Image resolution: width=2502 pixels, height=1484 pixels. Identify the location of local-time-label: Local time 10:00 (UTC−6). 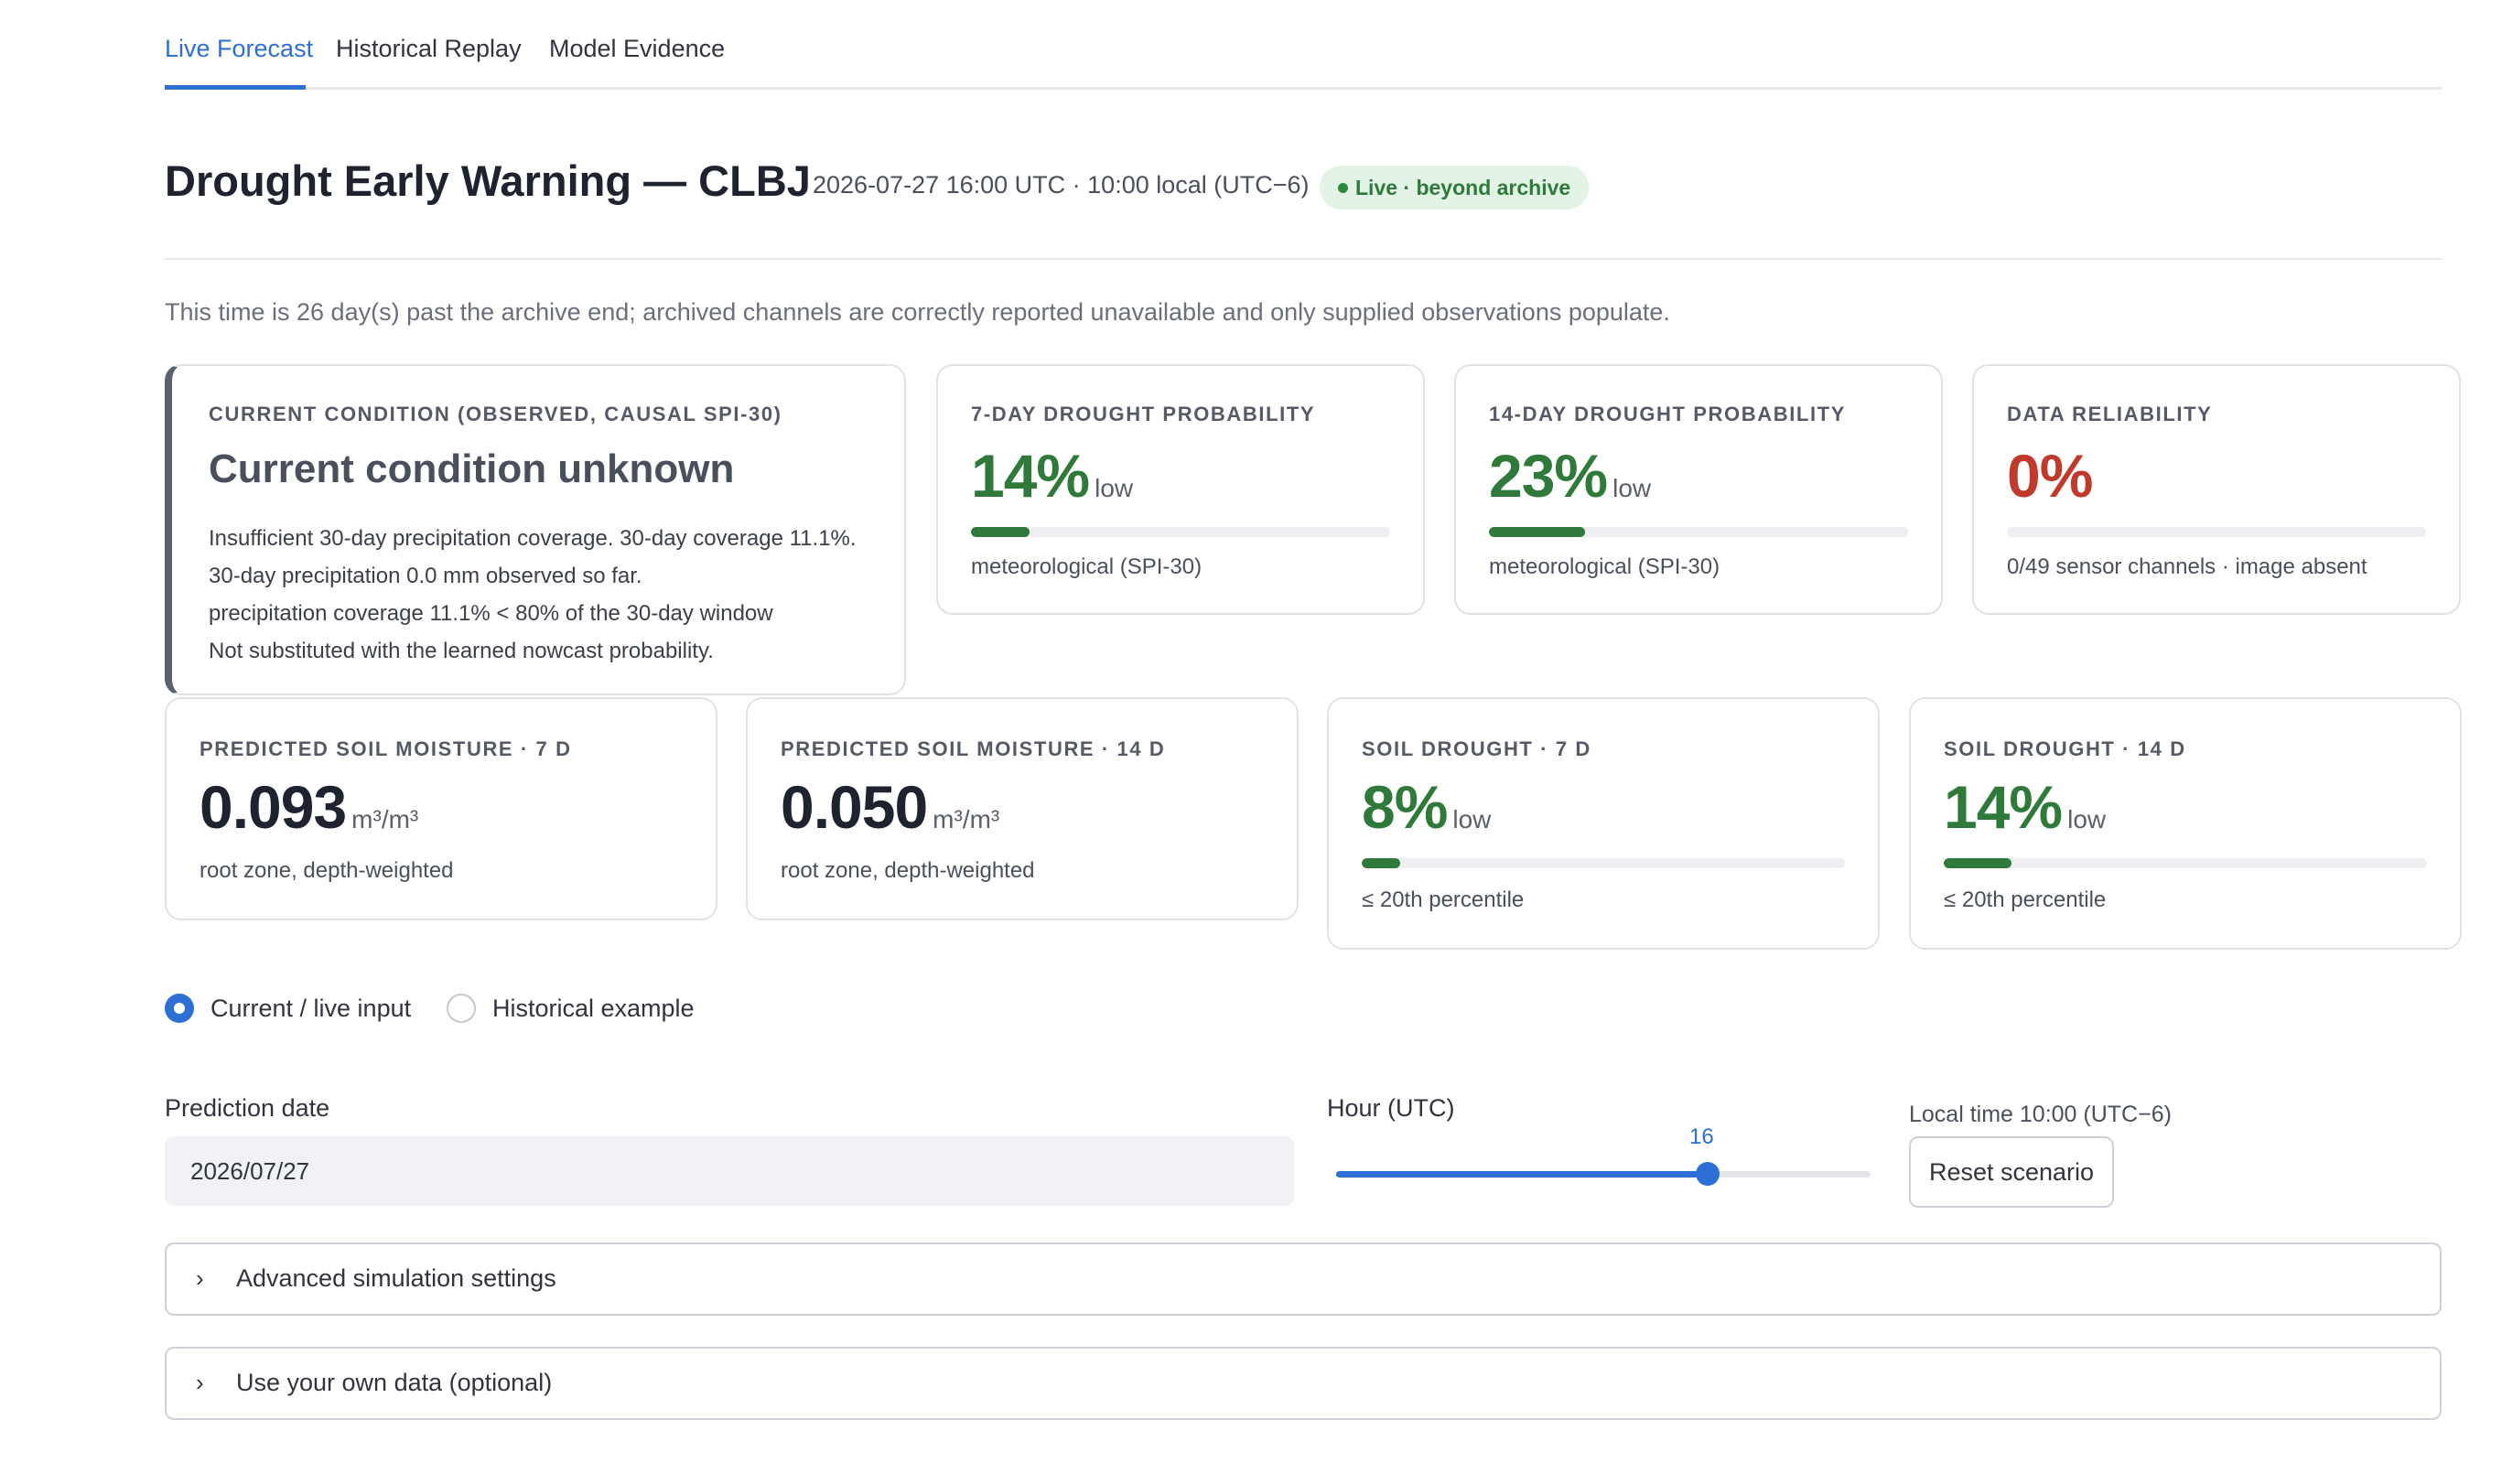
(2041, 1114).